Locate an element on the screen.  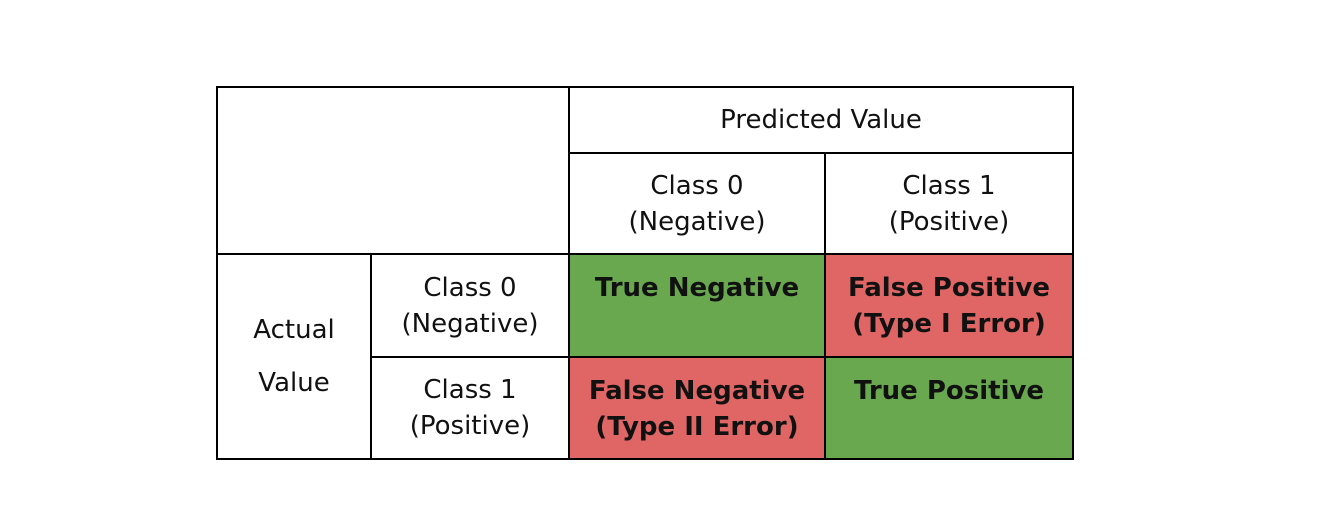
outer-border-right is located at coordinates (1073, 273).